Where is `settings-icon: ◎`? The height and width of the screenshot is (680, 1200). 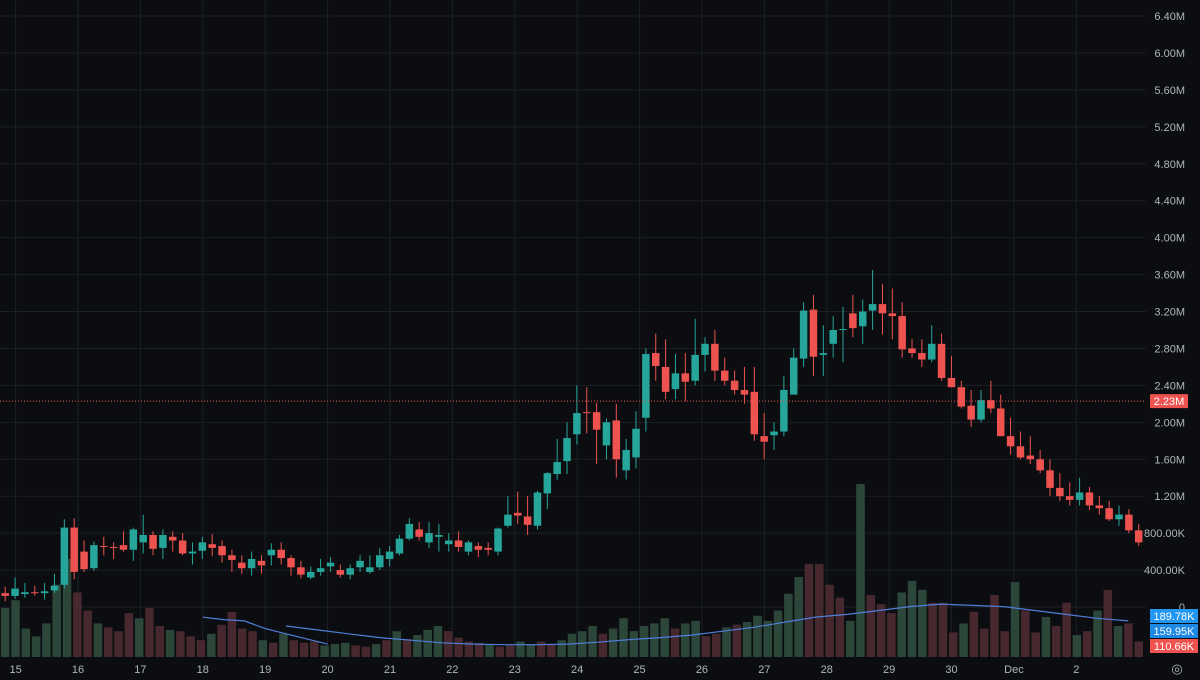
settings-icon: ◎ is located at coordinates (1177, 668).